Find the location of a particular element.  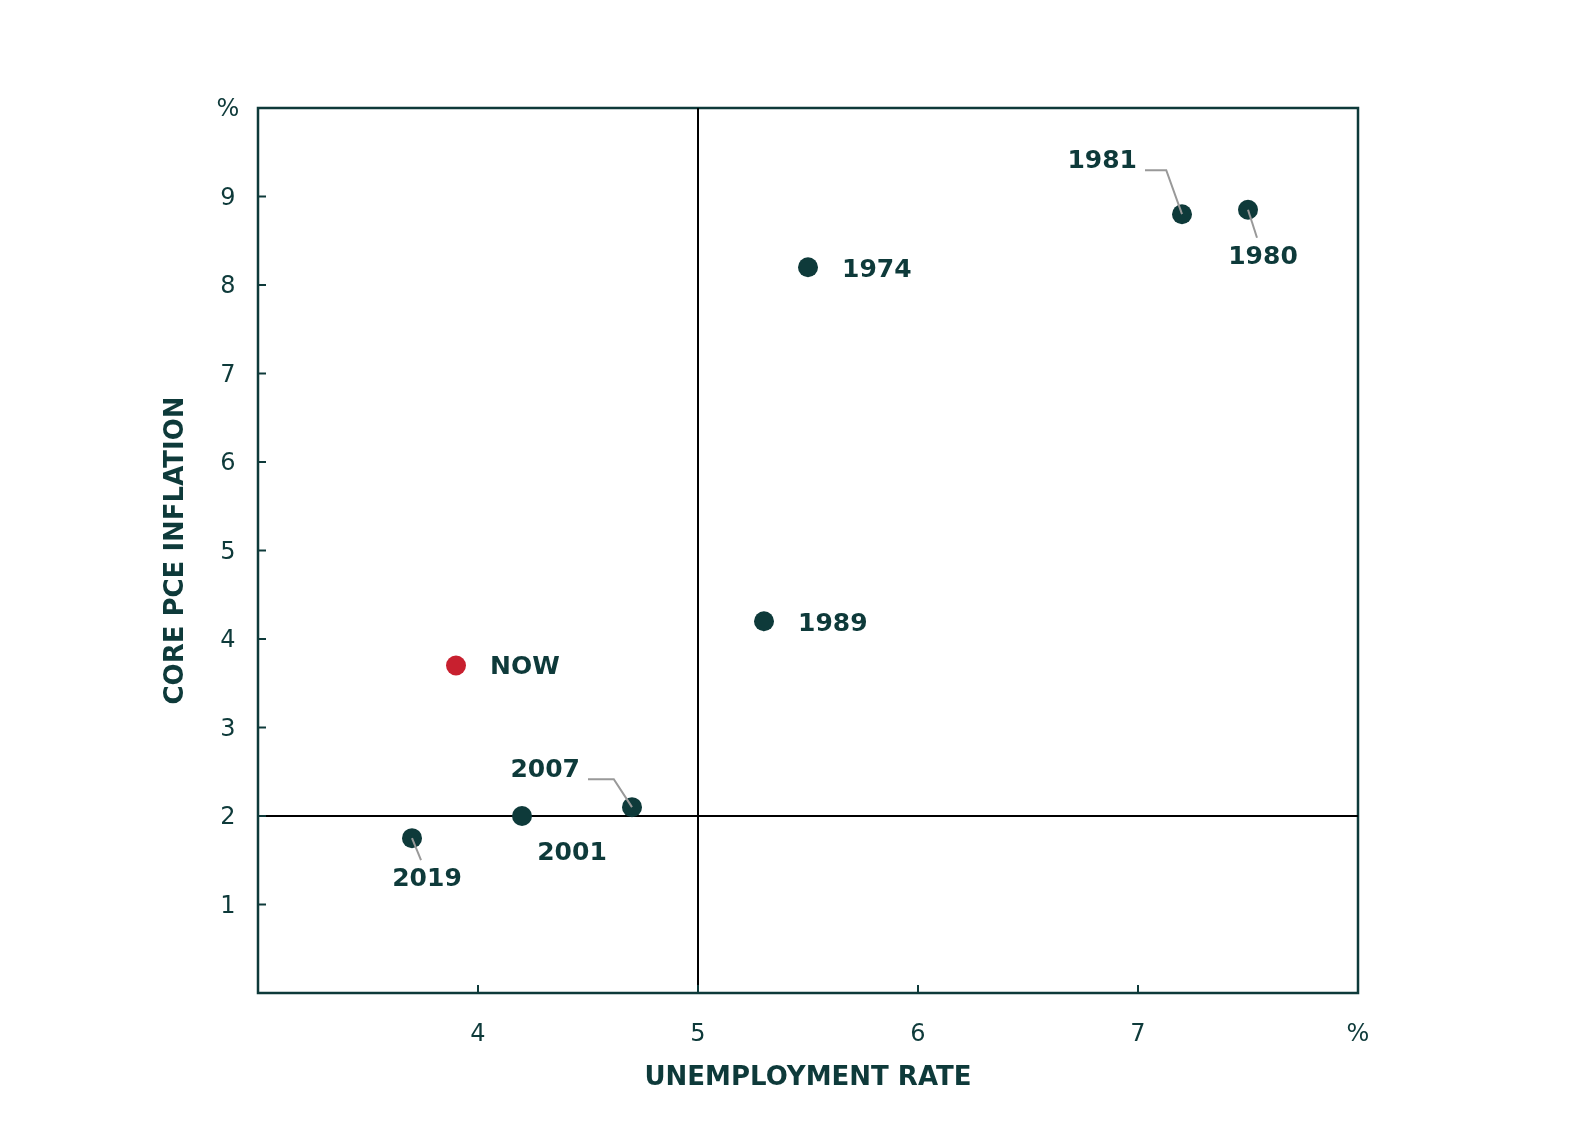

x-axis-title: UNEMPLOYMENT RATE is located at coordinates (808, 1076).